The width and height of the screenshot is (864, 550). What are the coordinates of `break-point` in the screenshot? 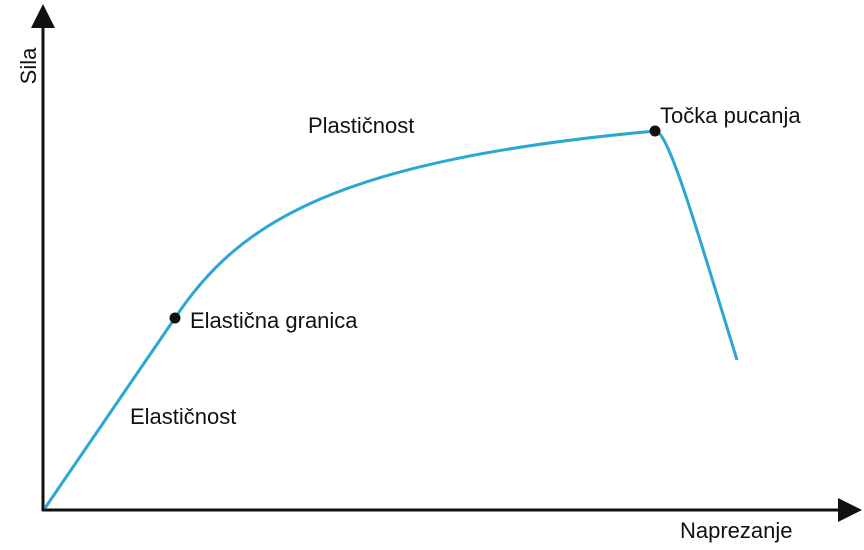 It's located at (655, 131).